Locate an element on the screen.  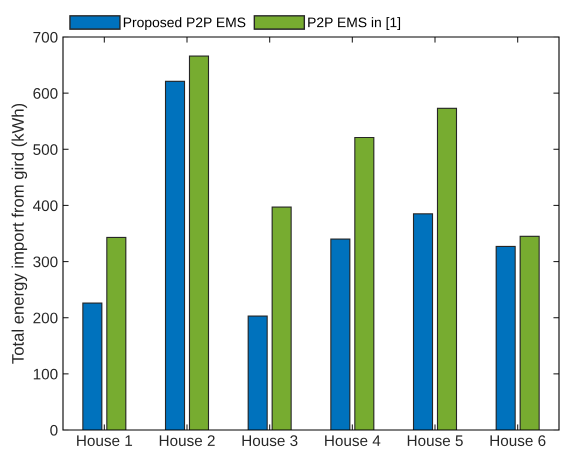
y-tick-label: 300 is located at coordinates (45, 262).